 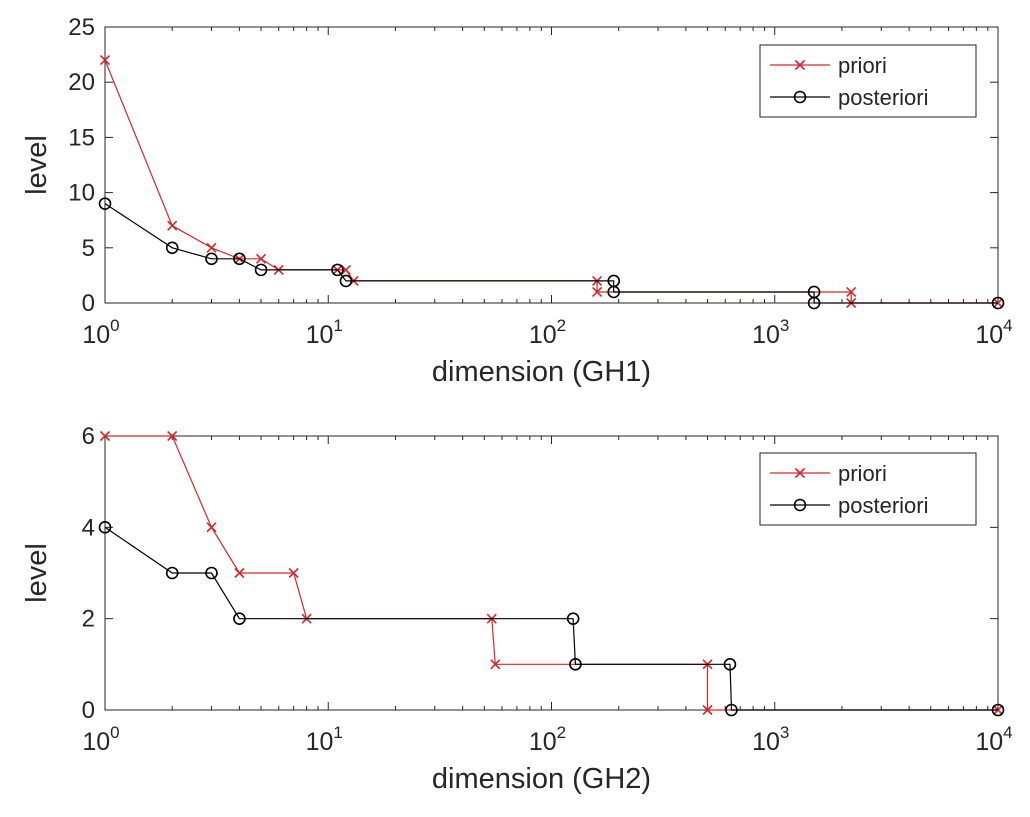 What do you see at coordinates (81, 82) in the screenshot?
I see `y-tick-label: 20` at bounding box center [81, 82].